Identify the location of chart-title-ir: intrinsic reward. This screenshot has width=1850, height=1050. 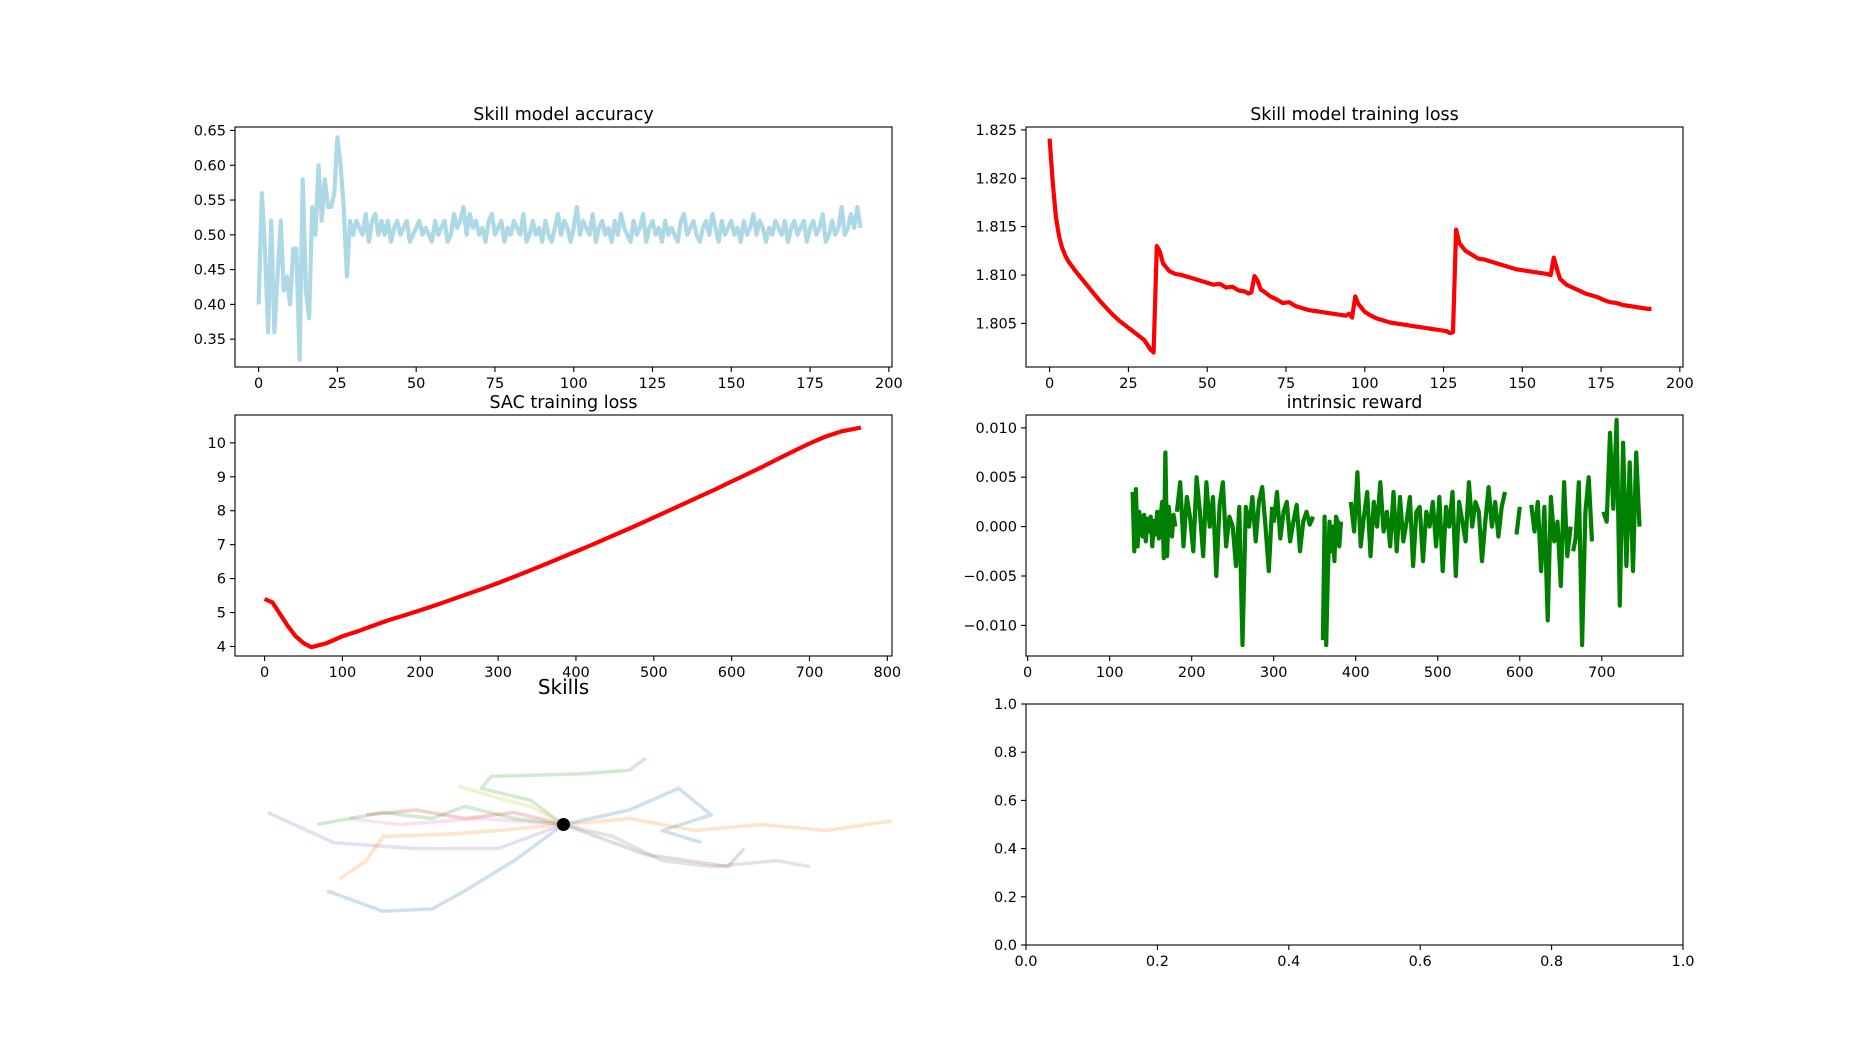
(1355, 403).